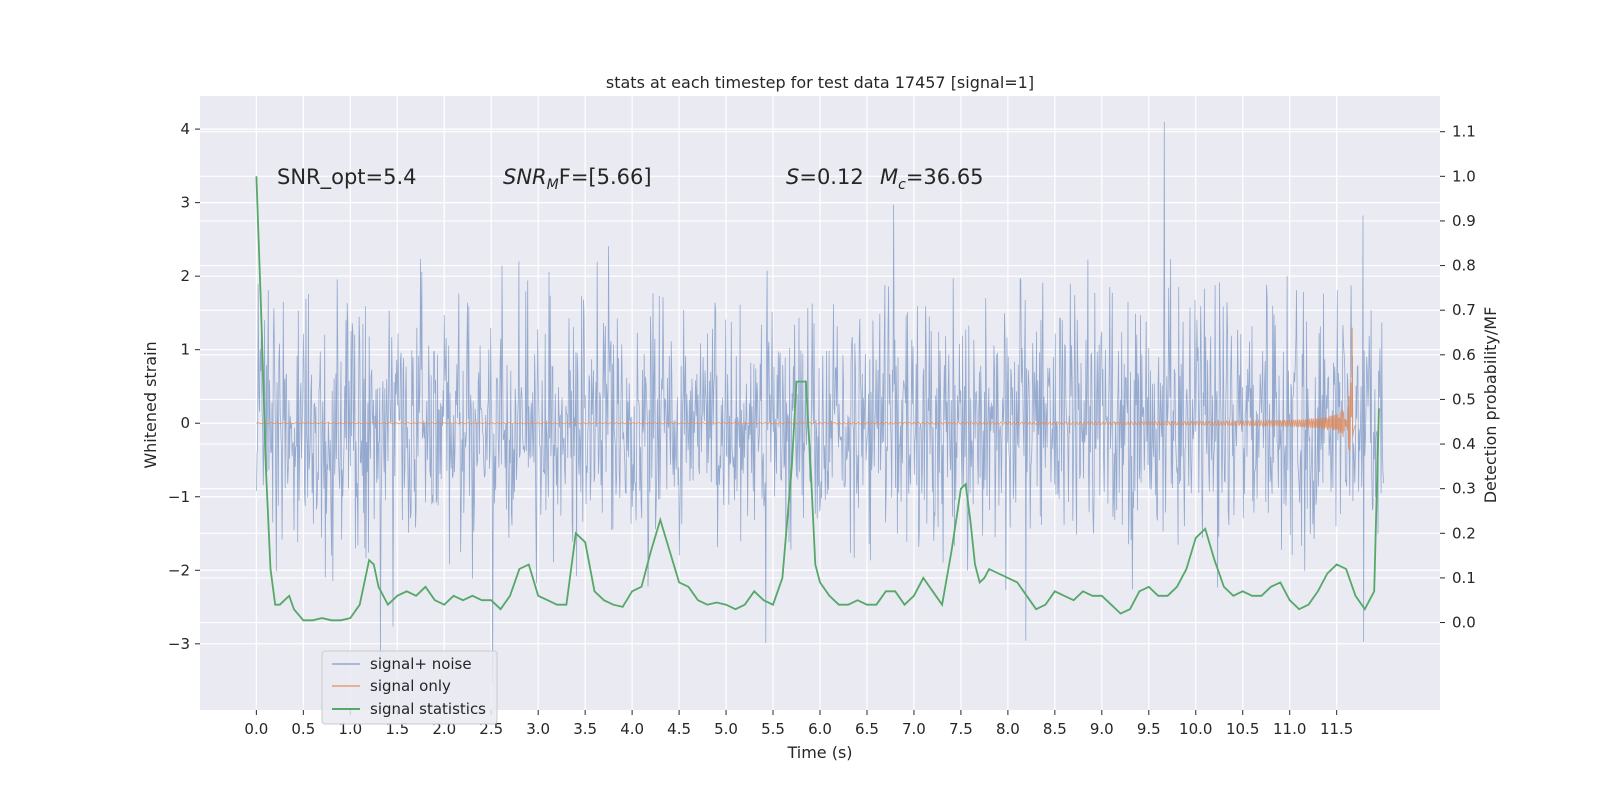 The width and height of the screenshot is (1600, 800). I want to click on y-tick-label: 4, so click(185, 129).